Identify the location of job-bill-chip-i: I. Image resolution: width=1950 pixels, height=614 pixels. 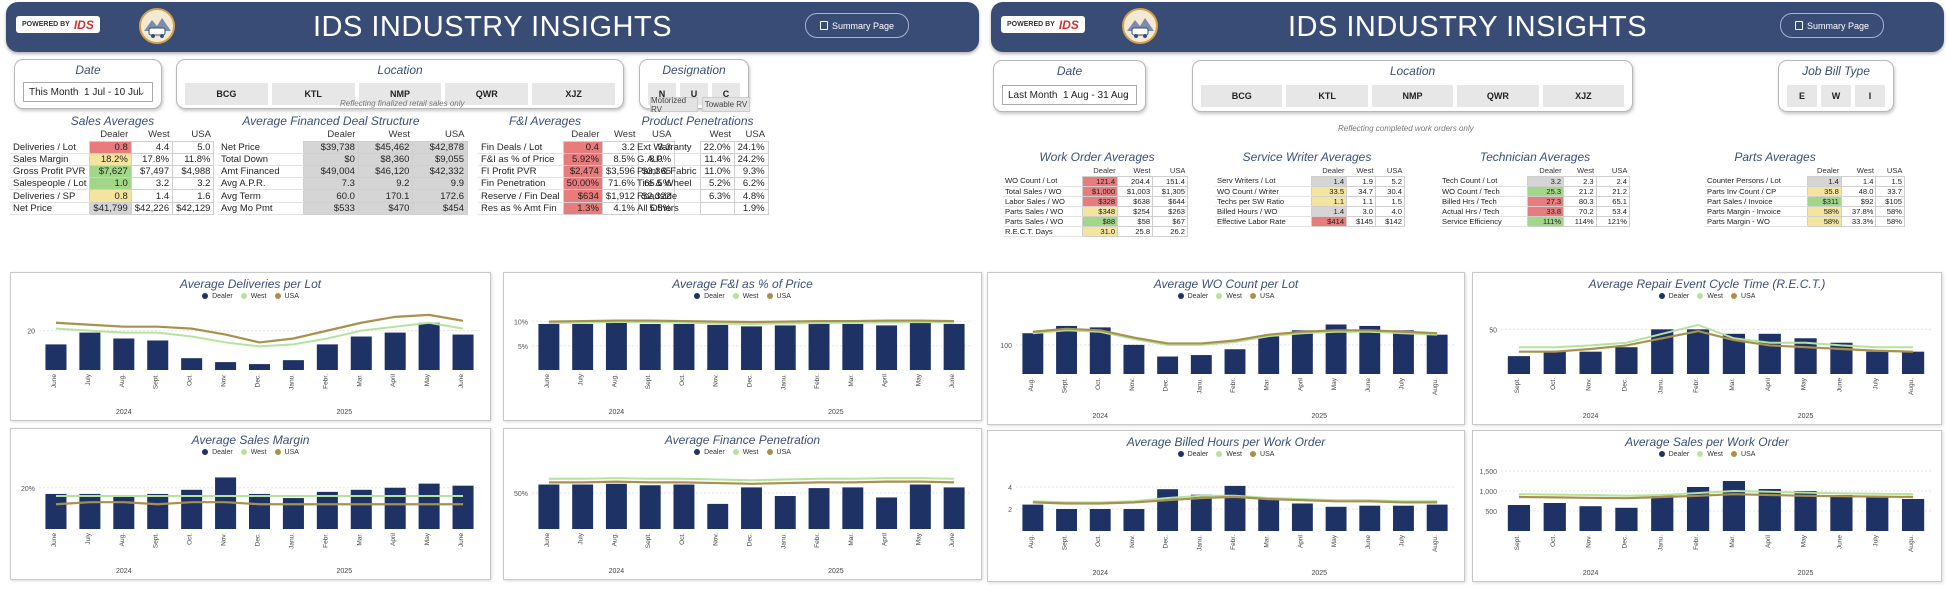
(1870, 96).